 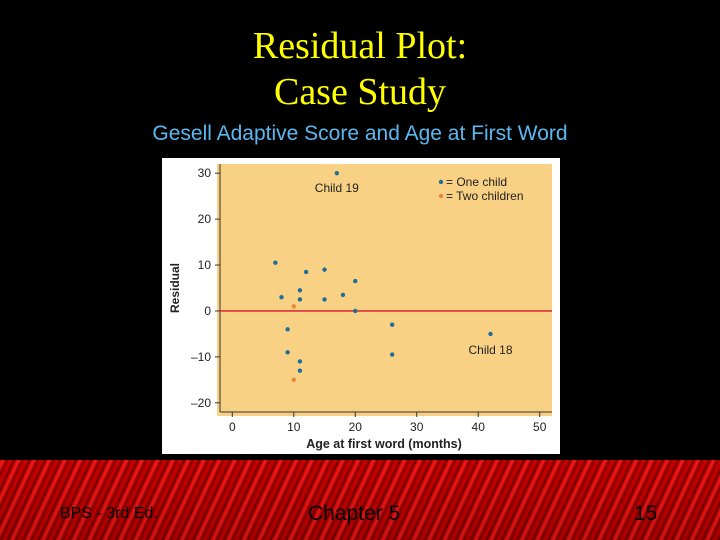 I want to click on point-annotation: Child 19, so click(x=337, y=188).